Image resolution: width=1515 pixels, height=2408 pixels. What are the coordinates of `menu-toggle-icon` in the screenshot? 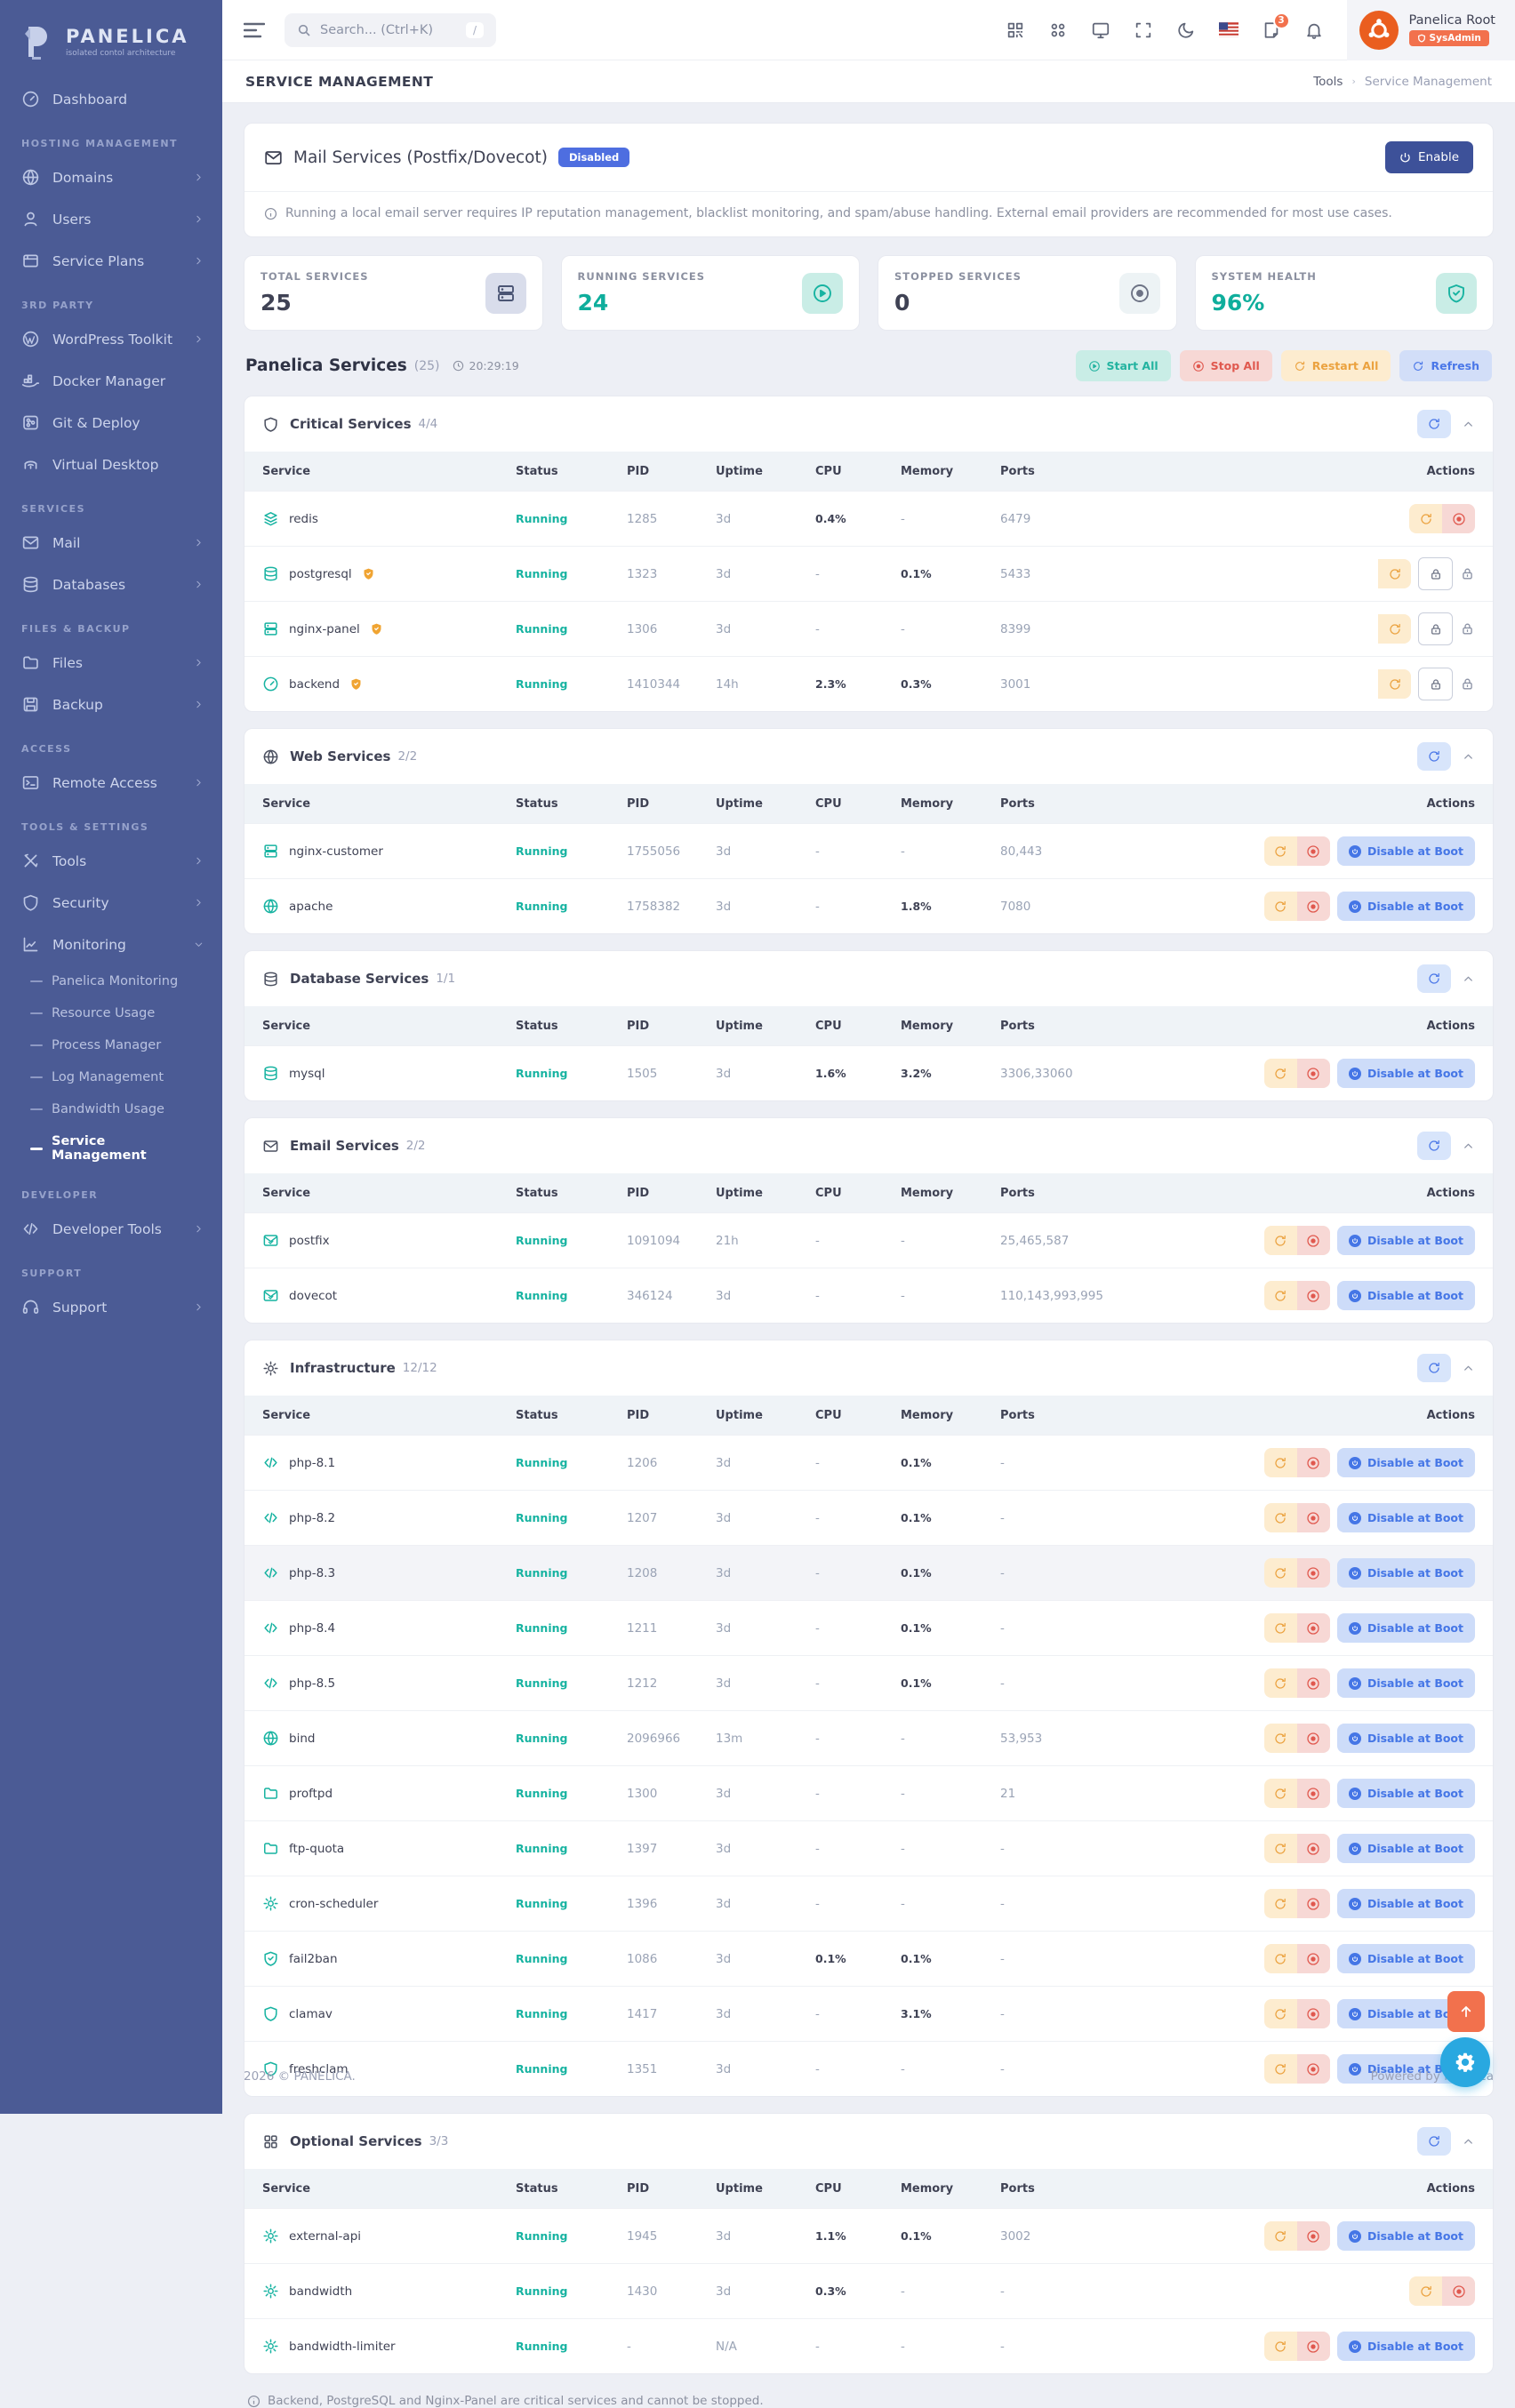 It's located at (254, 30).